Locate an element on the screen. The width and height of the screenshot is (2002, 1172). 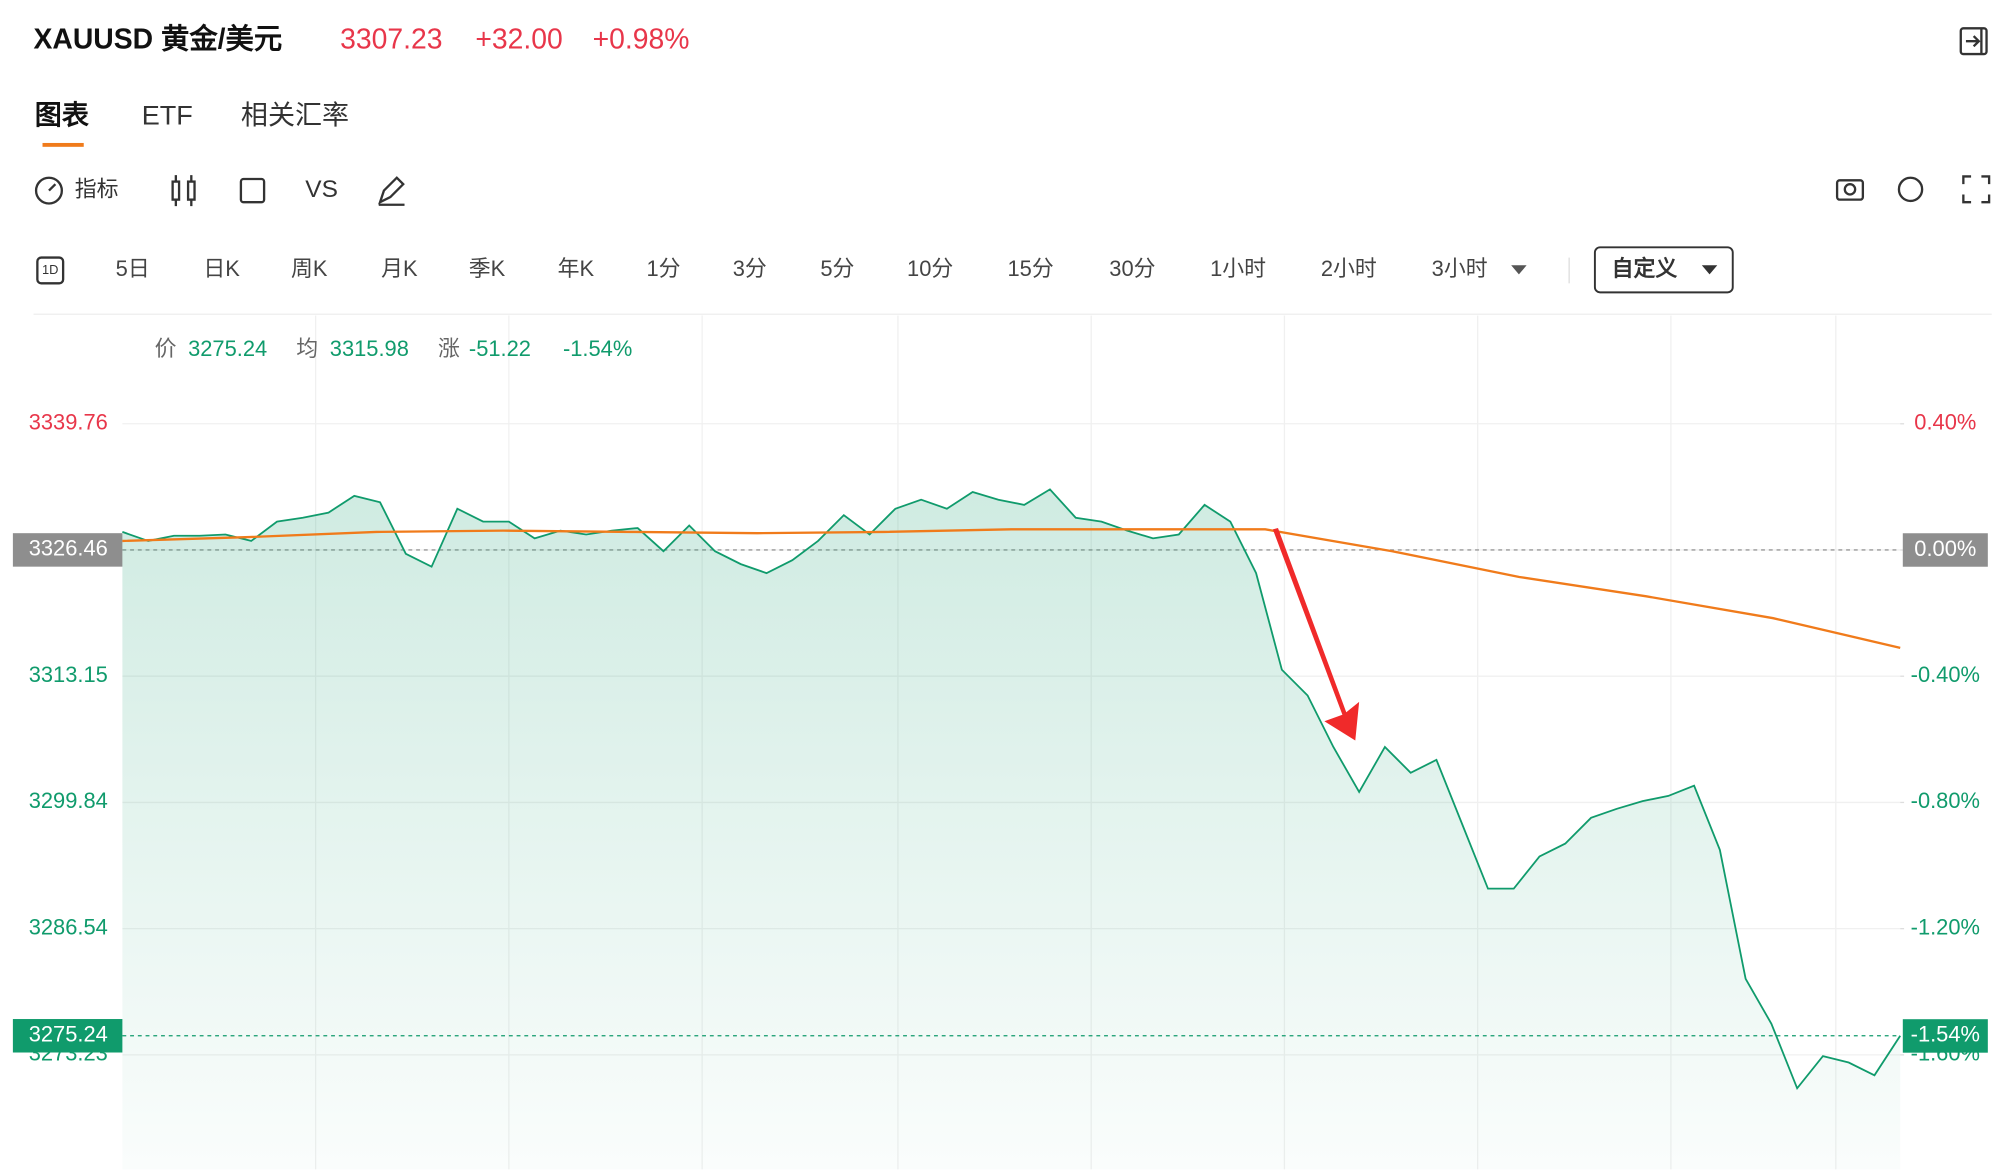
info-change-label: 涨 is located at coordinates (449, 348).